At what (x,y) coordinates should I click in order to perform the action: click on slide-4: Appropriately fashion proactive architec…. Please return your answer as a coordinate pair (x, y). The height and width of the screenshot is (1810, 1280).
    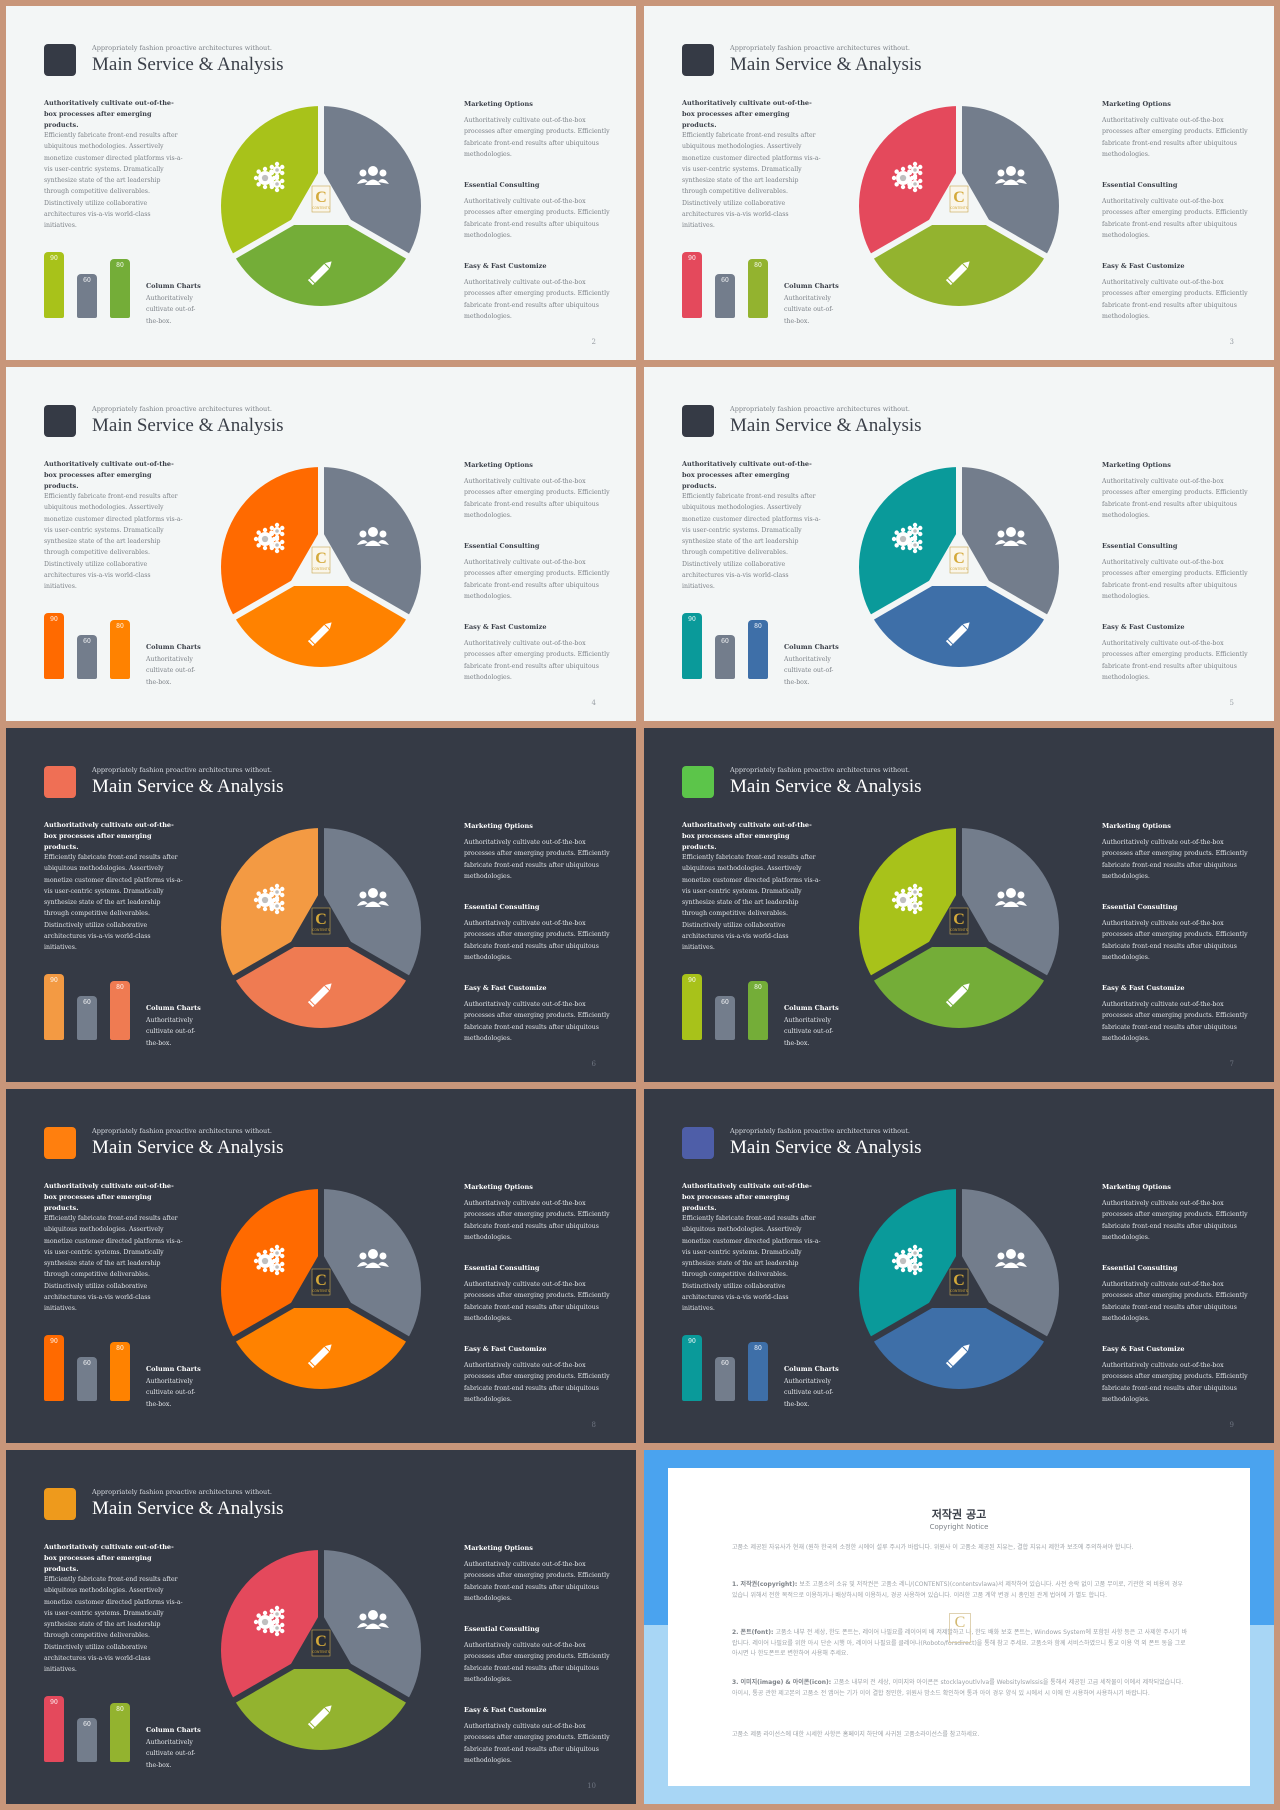
    Looking at the image, I should click on (321, 544).